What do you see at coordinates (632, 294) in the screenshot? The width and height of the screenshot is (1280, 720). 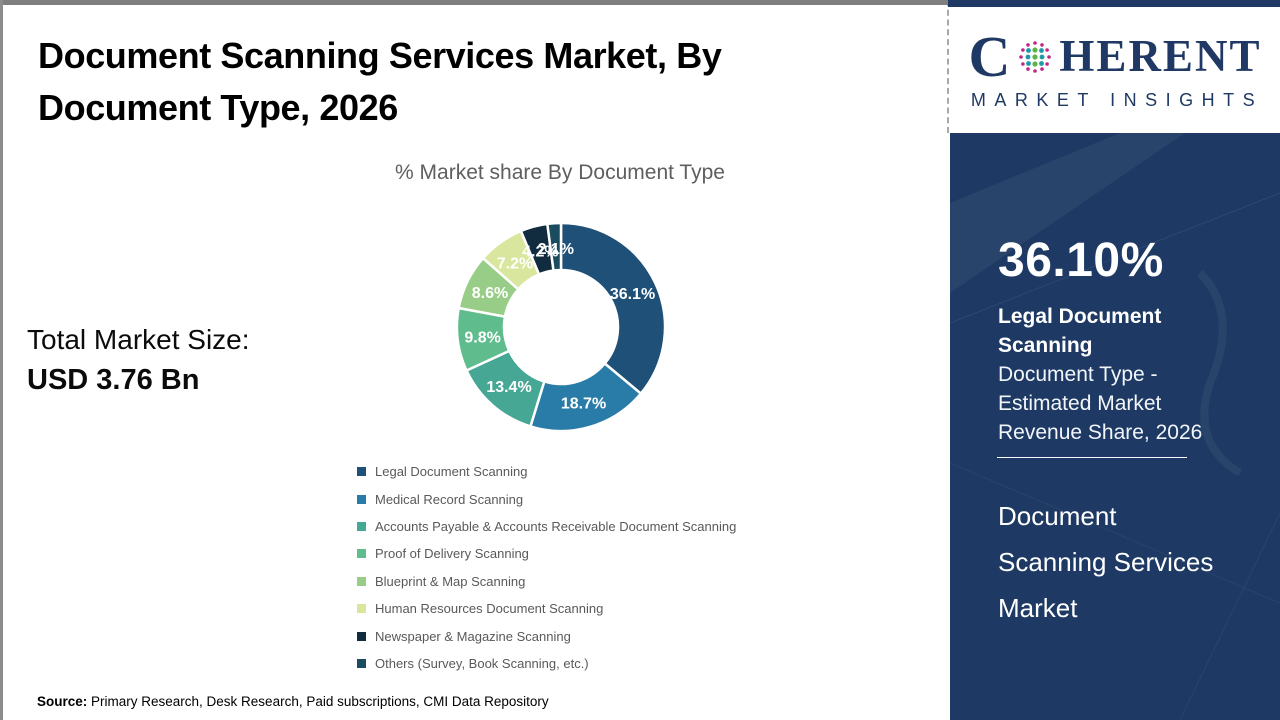 I see `slice-label-0: 36.1%` at bounding box center [632, 294].